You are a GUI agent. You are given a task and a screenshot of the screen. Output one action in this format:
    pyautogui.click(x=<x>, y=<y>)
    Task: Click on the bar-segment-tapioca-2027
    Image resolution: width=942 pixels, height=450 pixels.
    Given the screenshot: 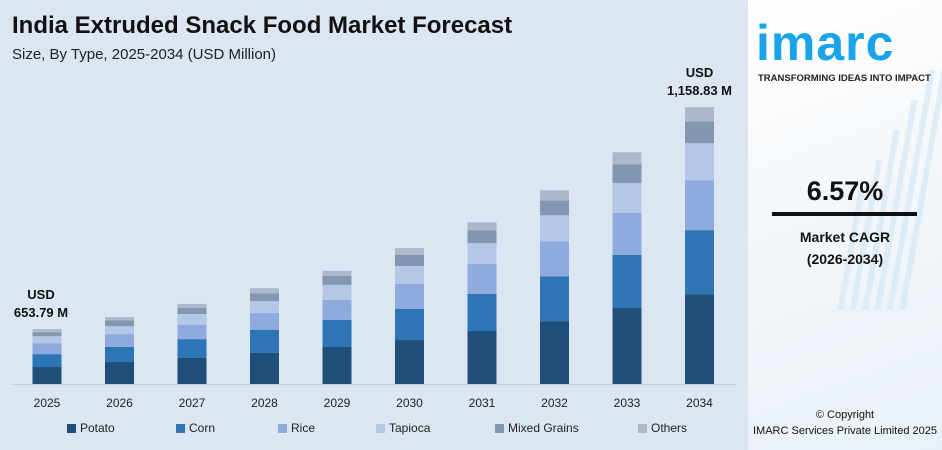 What is the action you would take?
    pyautogui.click(x=192, y=319)
    